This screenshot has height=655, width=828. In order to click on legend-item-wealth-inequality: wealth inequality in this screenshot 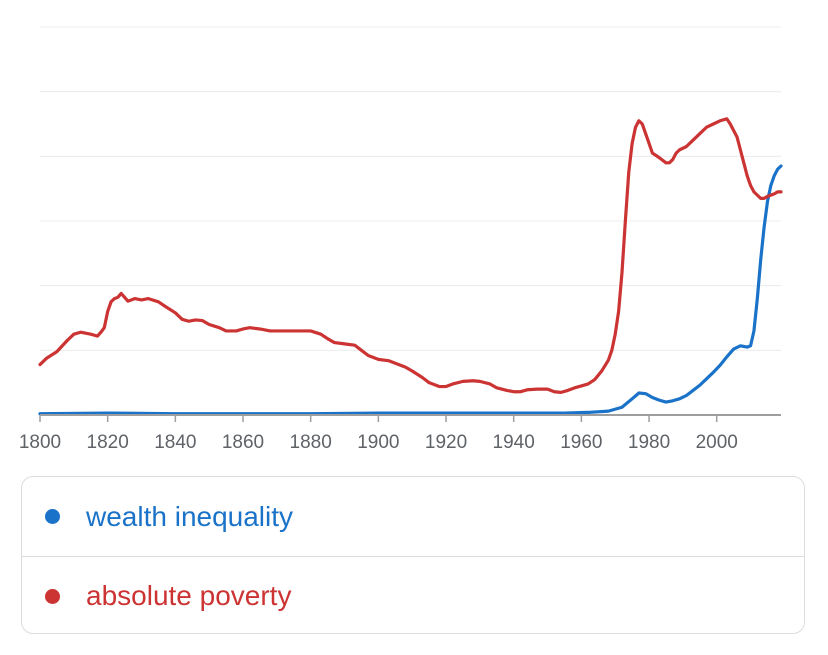, I will do `click(413, 516)`.